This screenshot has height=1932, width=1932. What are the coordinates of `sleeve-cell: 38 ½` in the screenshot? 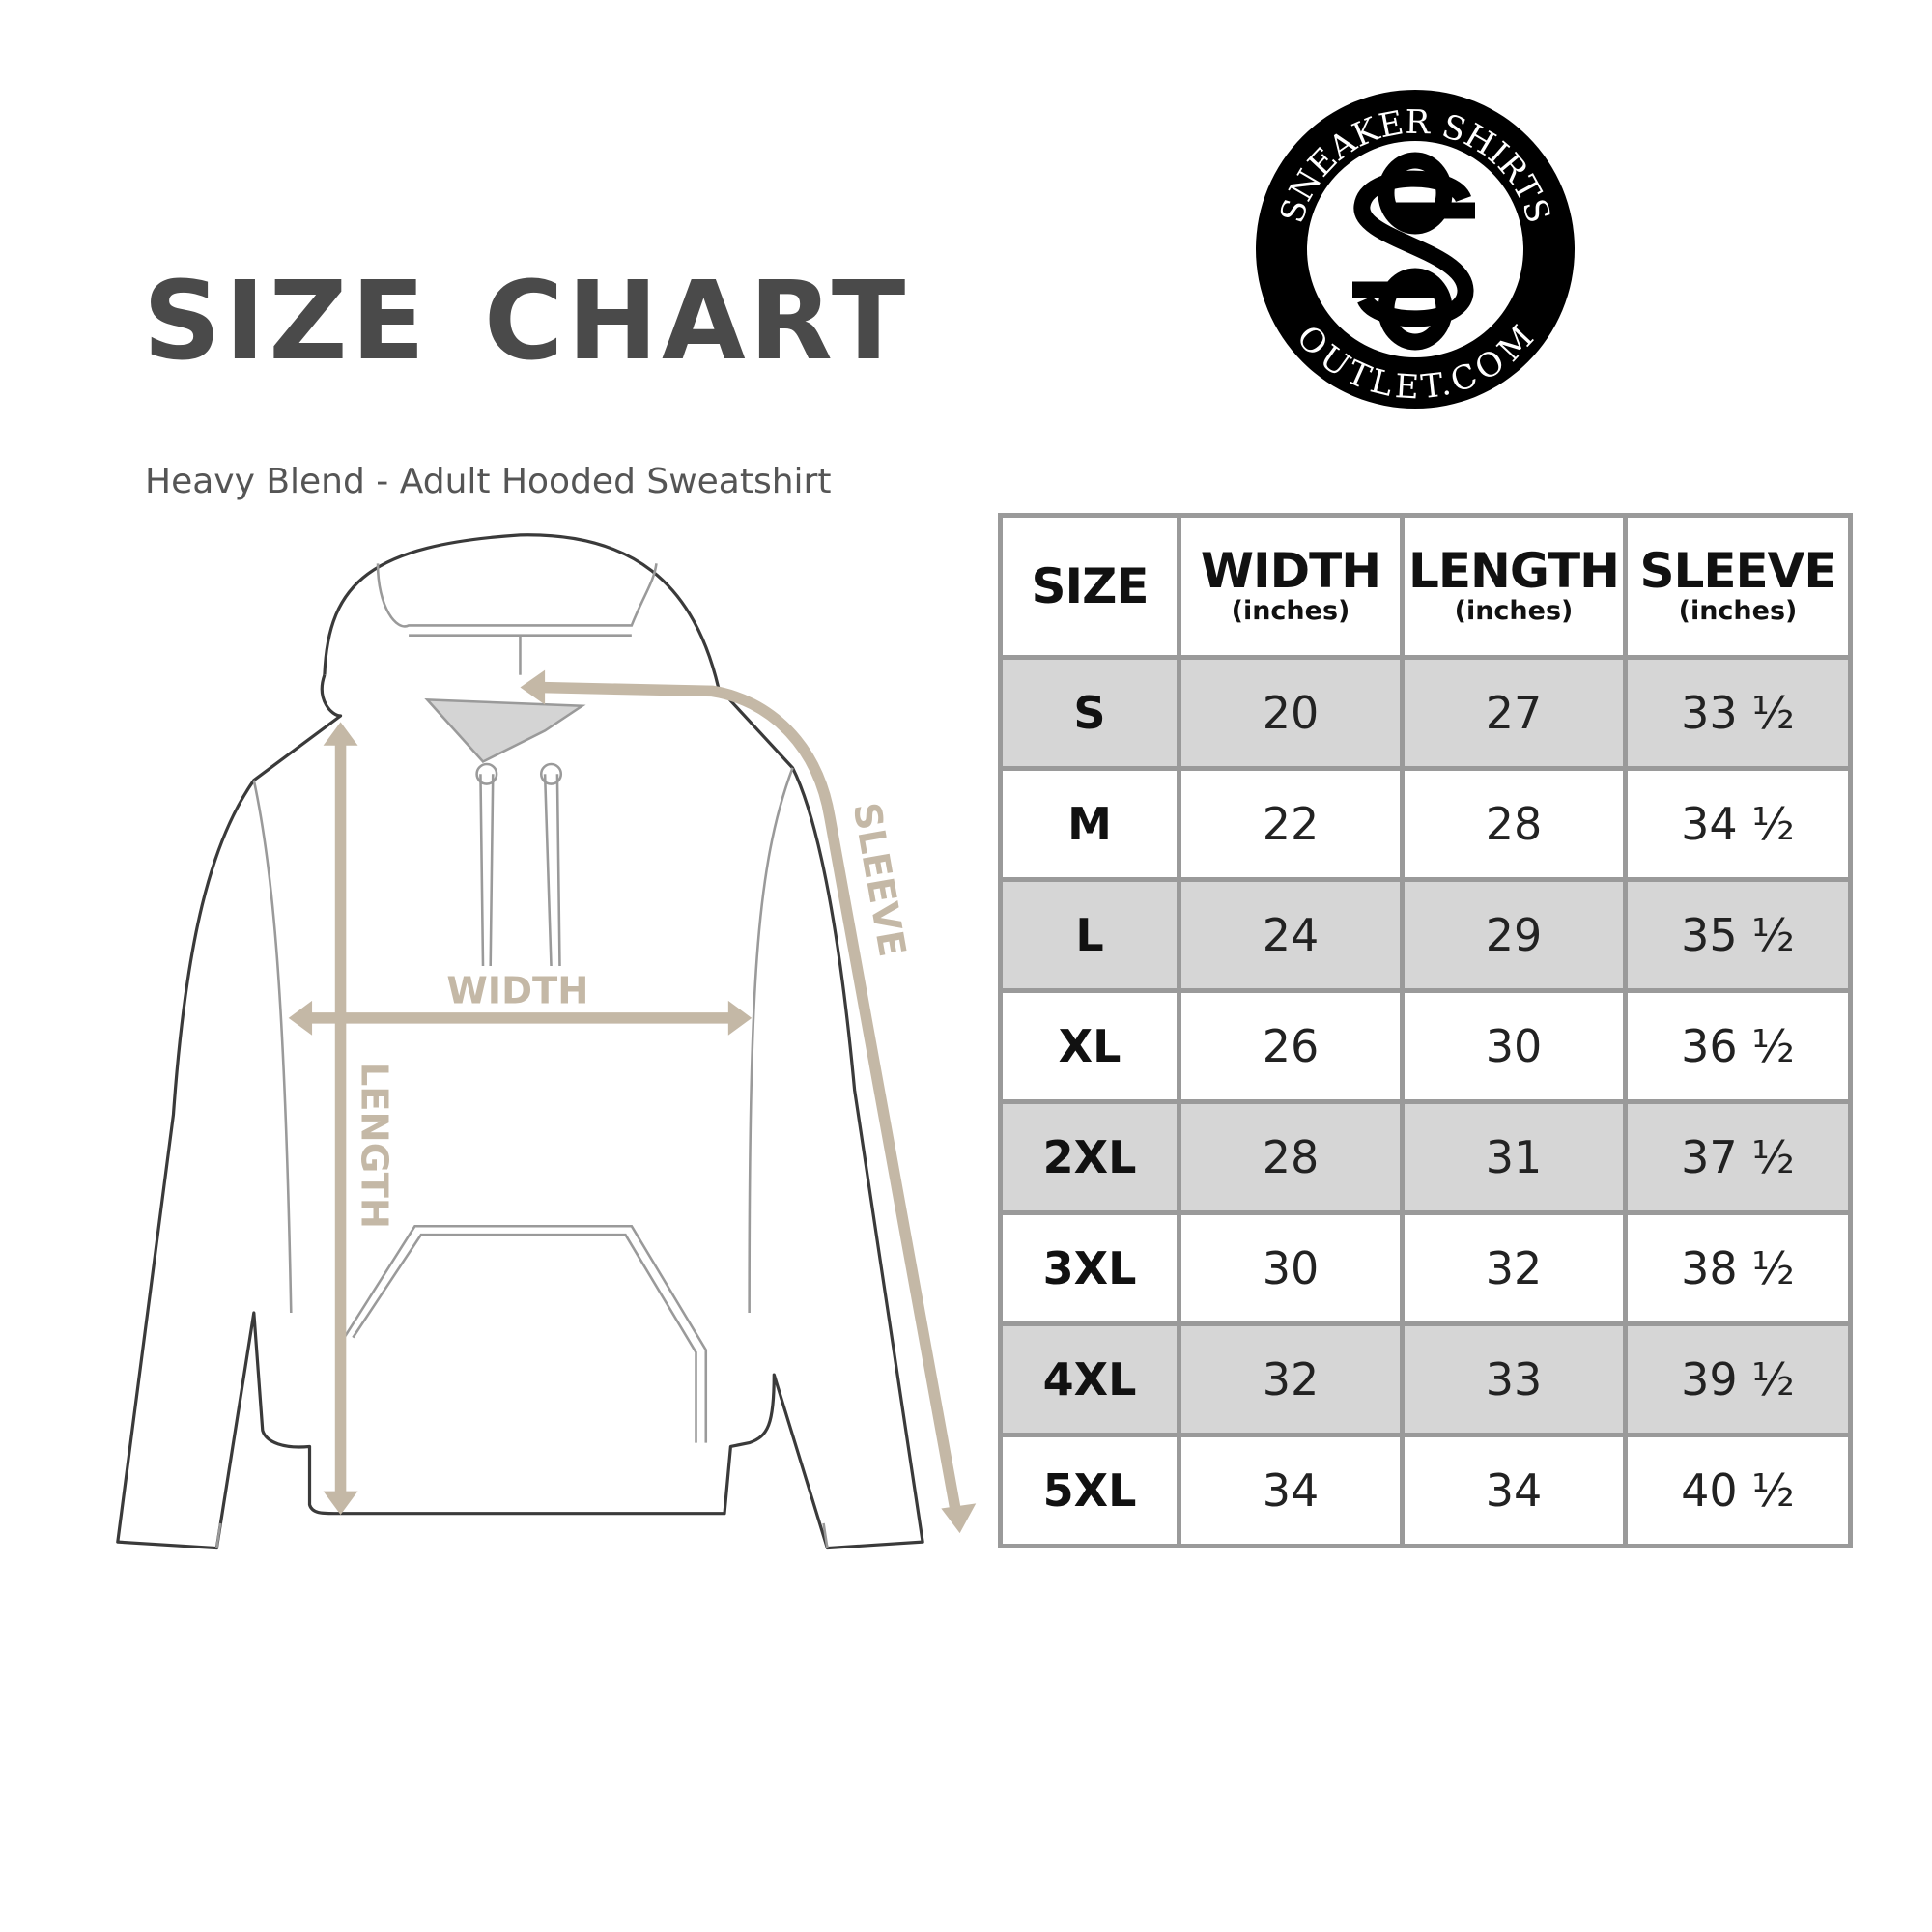 It's located at (1738, 1268).